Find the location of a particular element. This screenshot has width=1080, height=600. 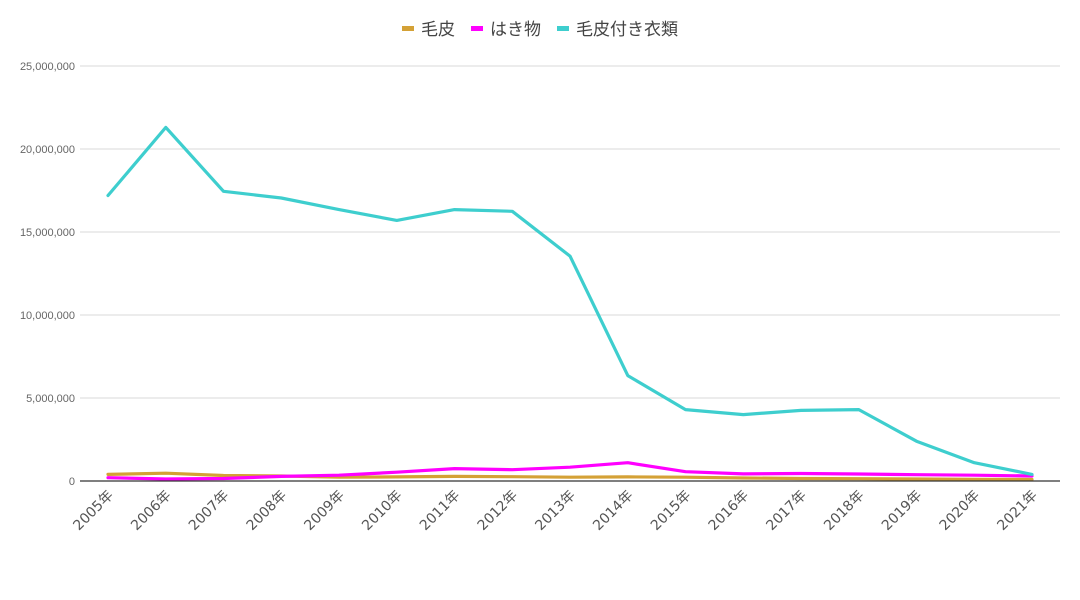

legend-label: 毛皮 is located at coordinates (438, 30).